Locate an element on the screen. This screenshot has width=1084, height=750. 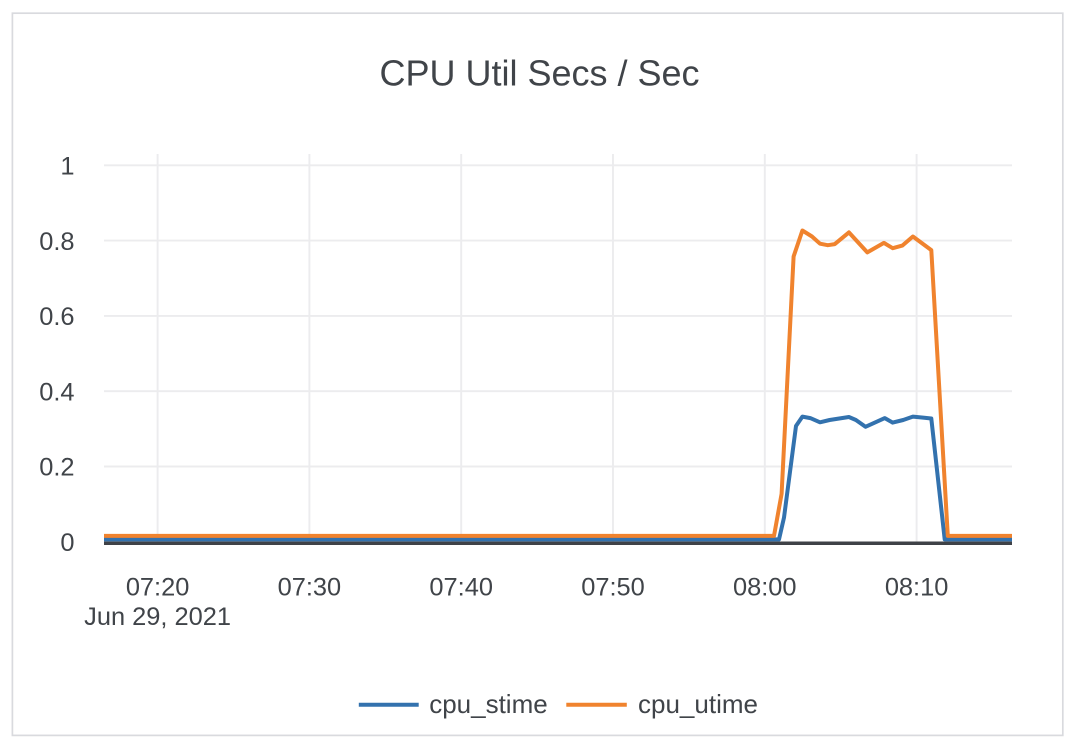
svg-text: 1 is located at coordinates (67, 167).